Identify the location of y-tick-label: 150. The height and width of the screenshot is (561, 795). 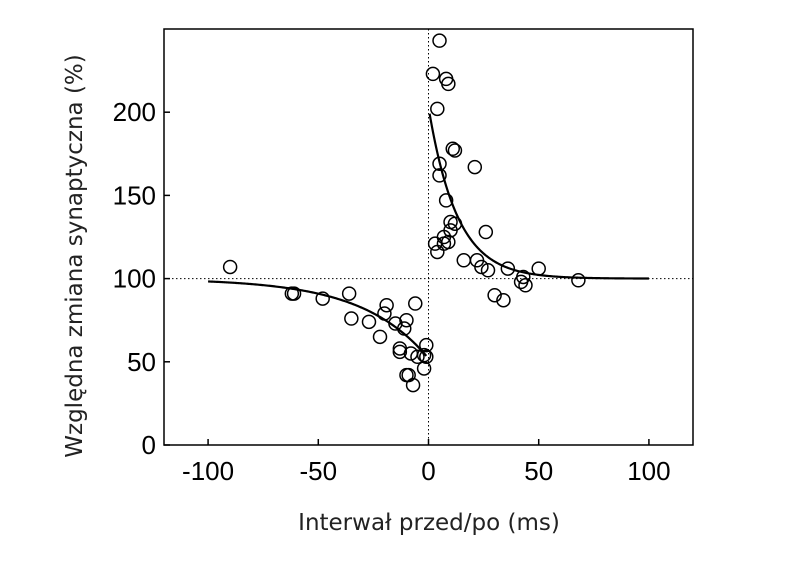
(134, 195).